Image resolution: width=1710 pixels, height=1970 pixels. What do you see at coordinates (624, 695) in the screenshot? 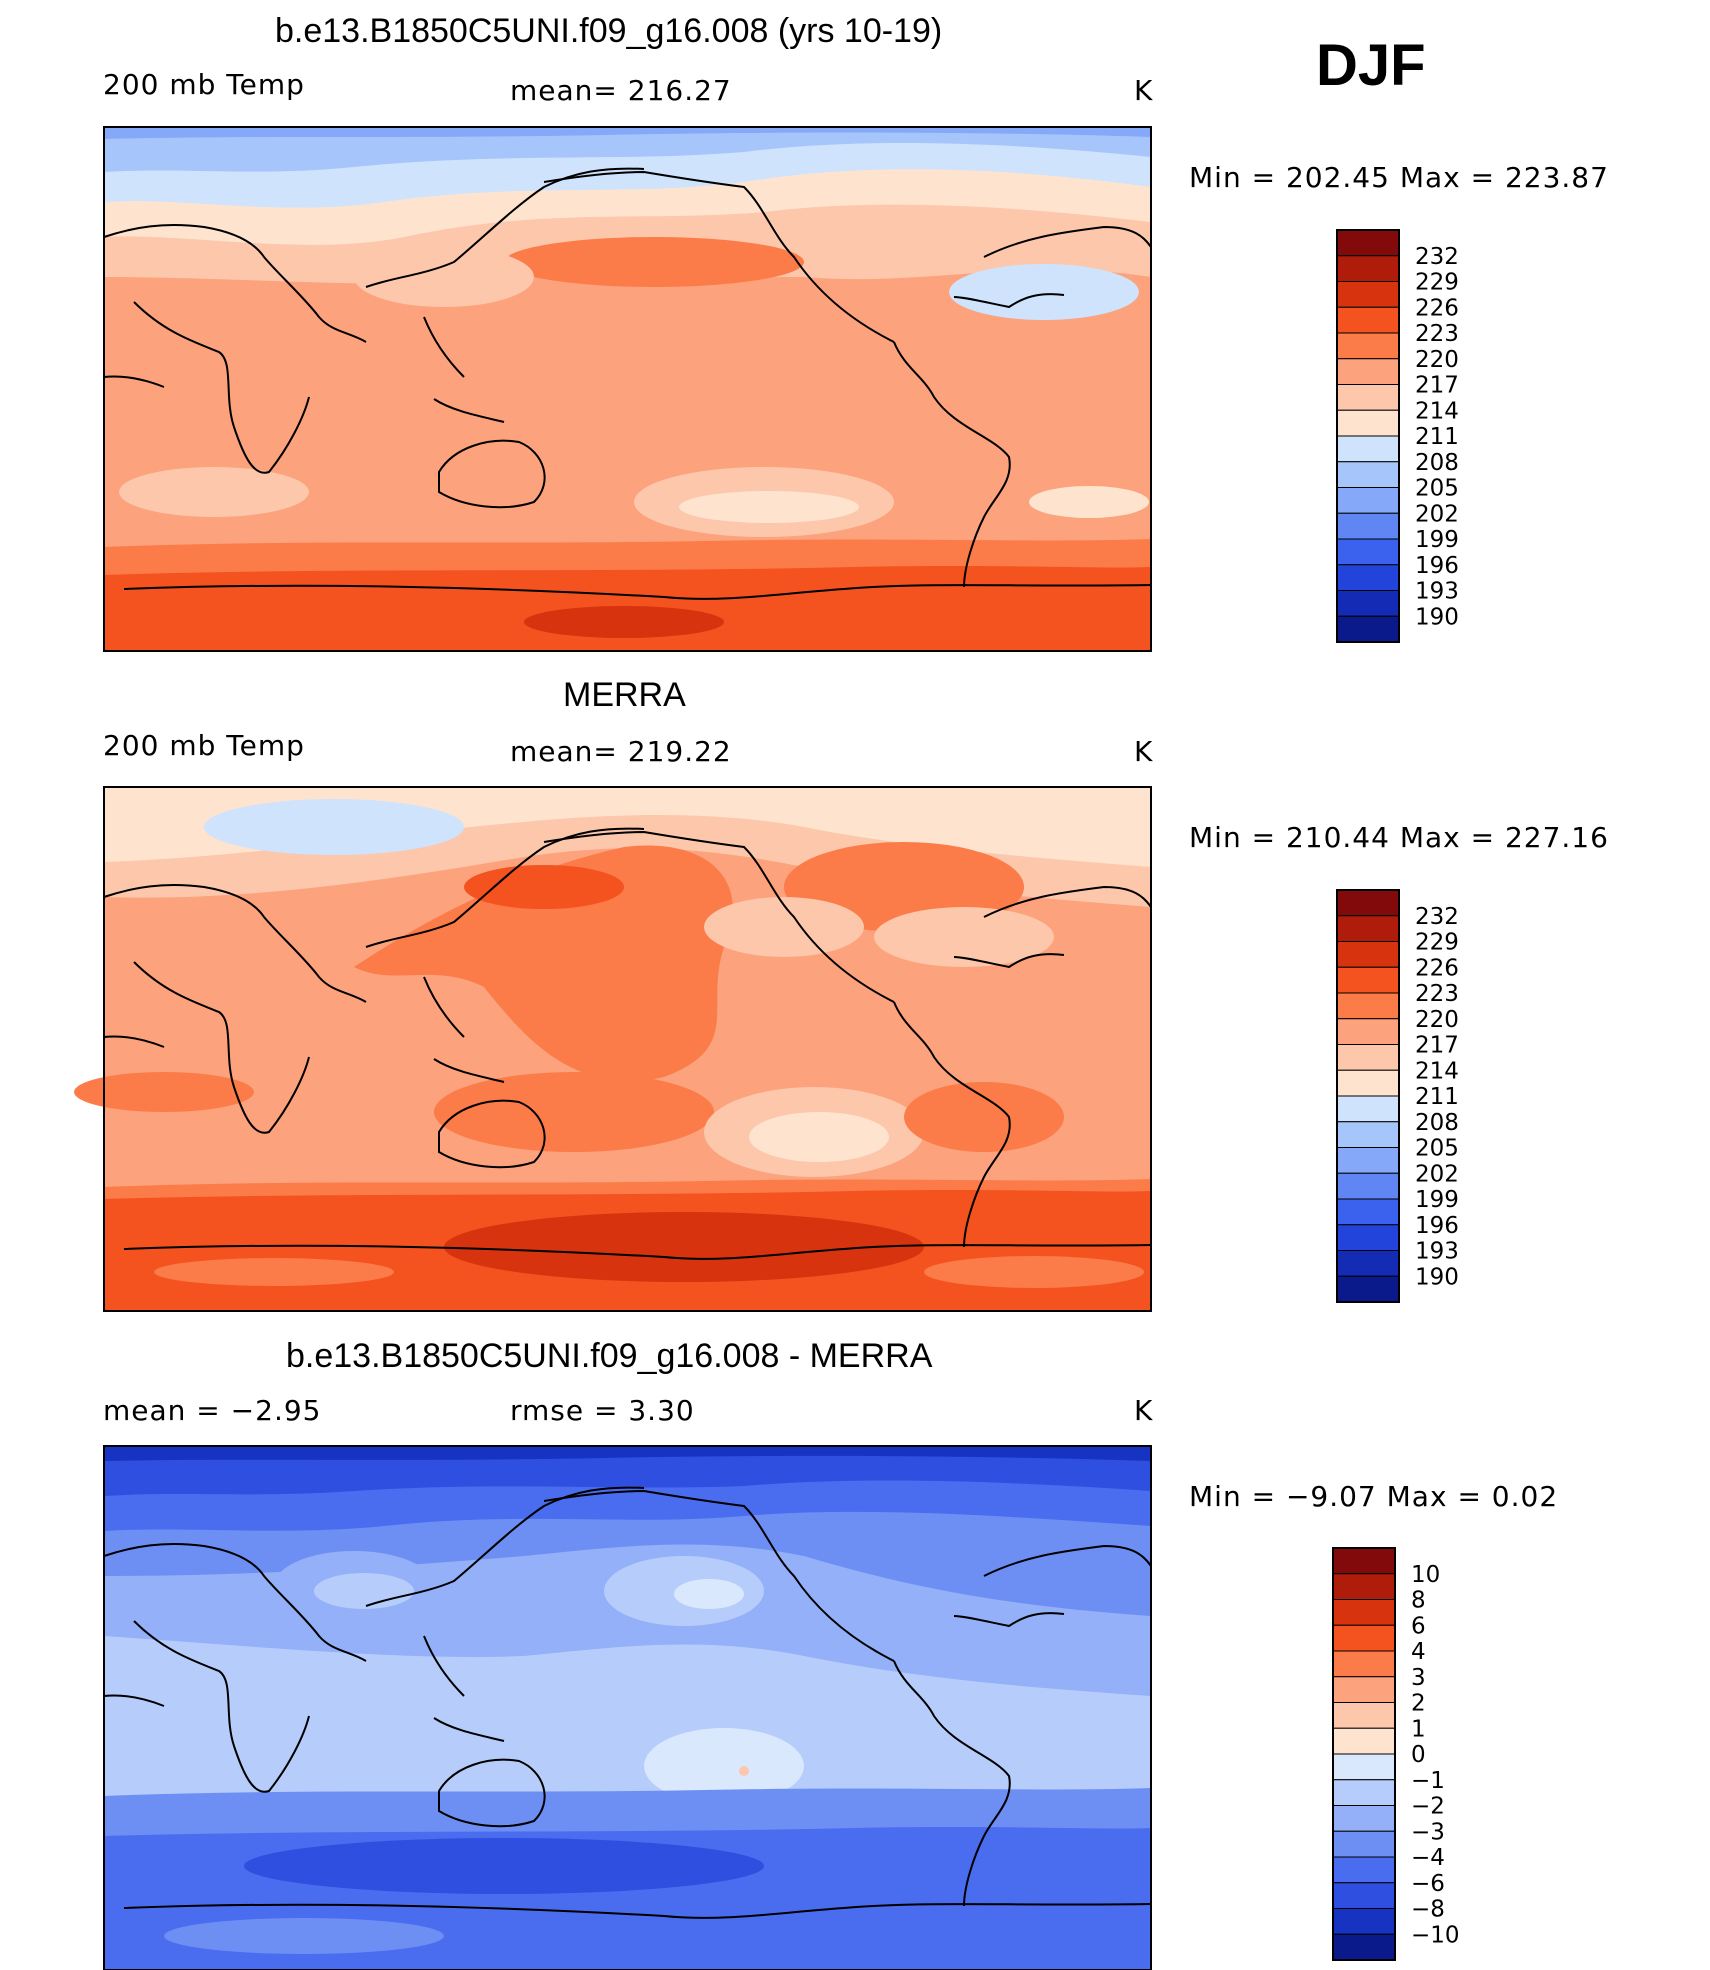
I see `panel-2-title: MERRA` at bounding box center [624, 695].